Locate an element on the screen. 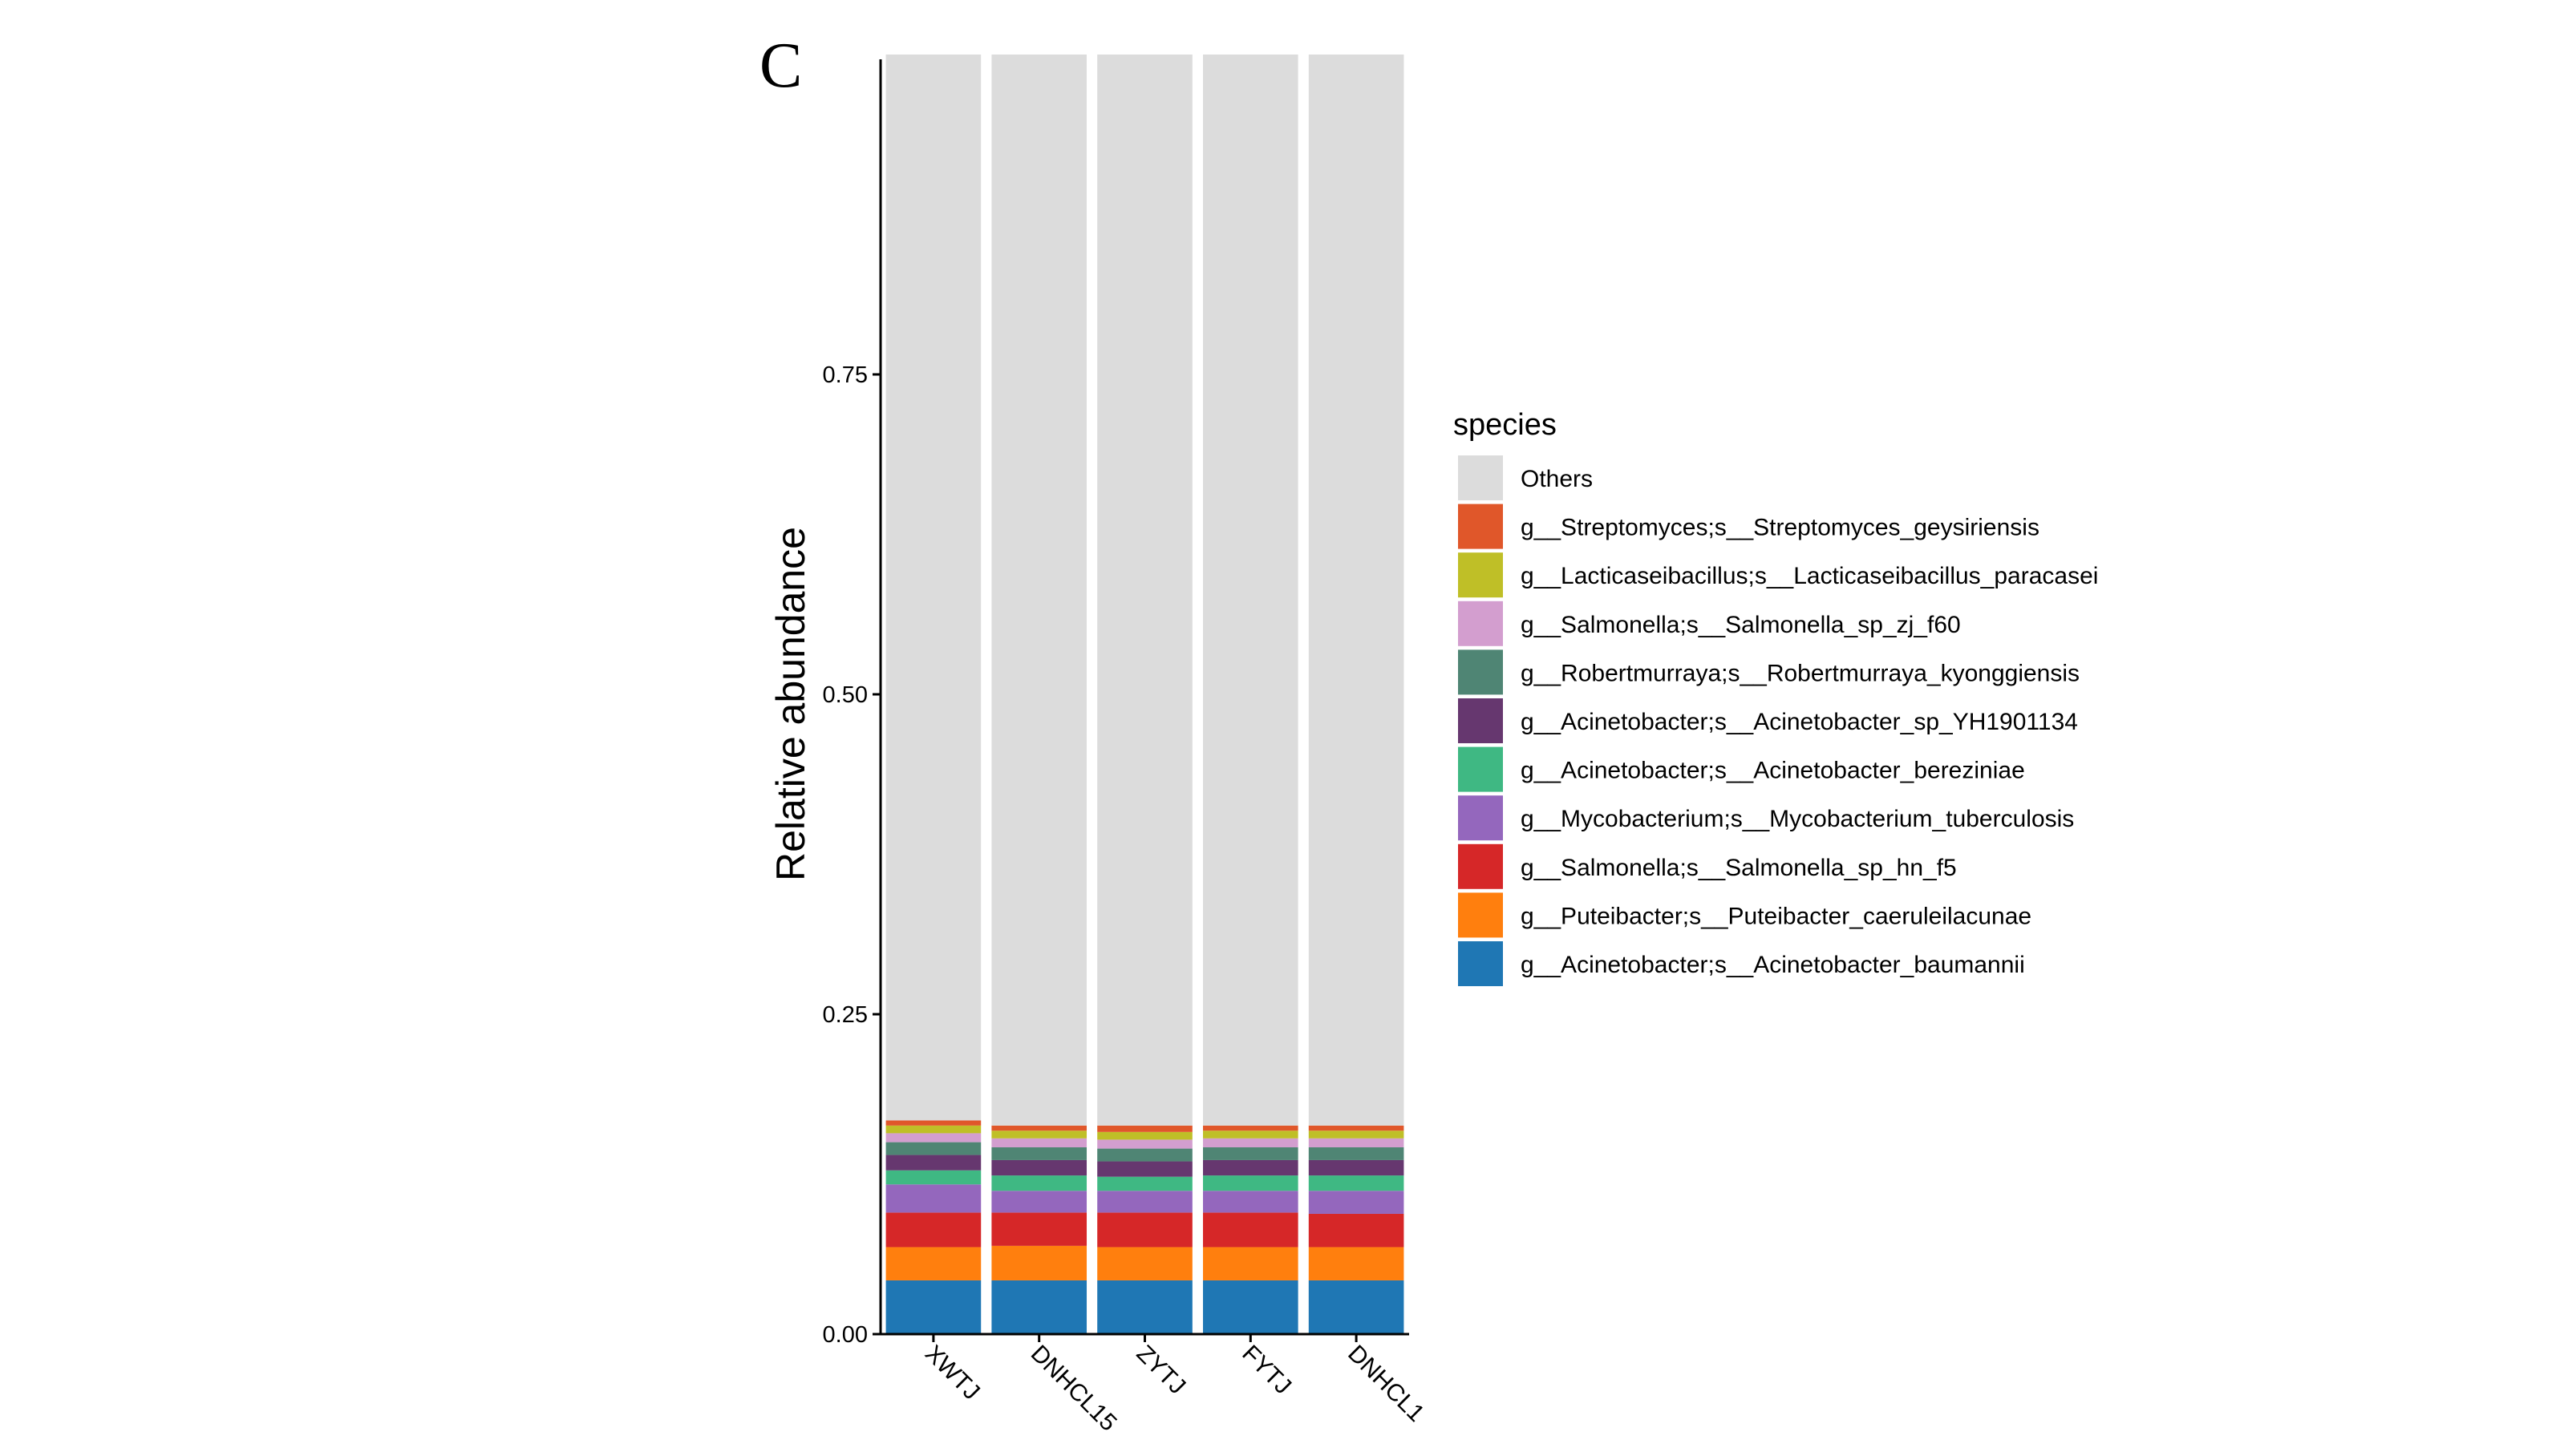 This screenshot has width=2576, height=1456. legend-label: Others is located at coordinates (1557, 479).